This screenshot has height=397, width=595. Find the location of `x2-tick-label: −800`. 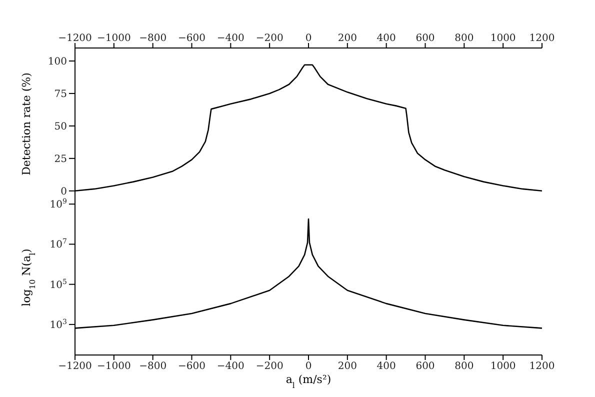

x2-tick-label: −800 is located at coordinates (153, 38).